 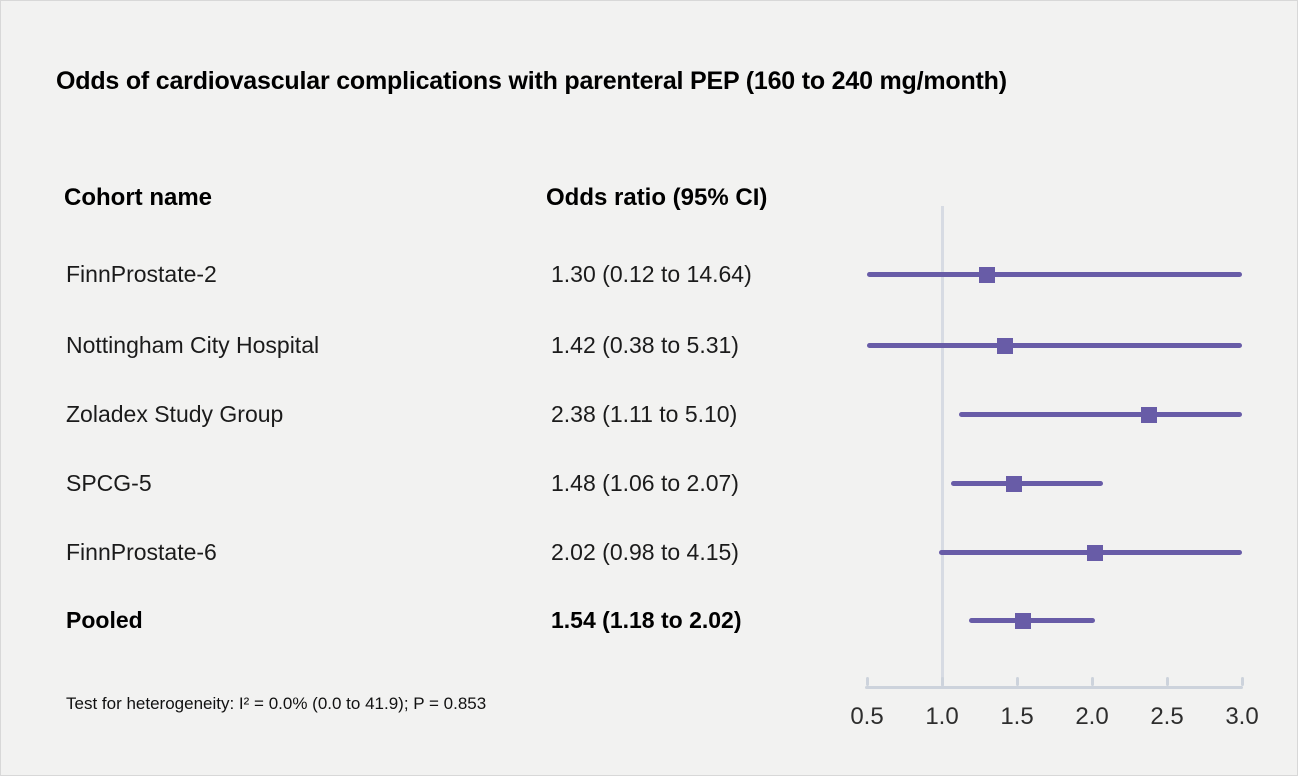 What do you see at coordinates (141, 274) in the screenshot?
I see `cohort-name: FinnProstate-2` at bounding box center [141, 274].